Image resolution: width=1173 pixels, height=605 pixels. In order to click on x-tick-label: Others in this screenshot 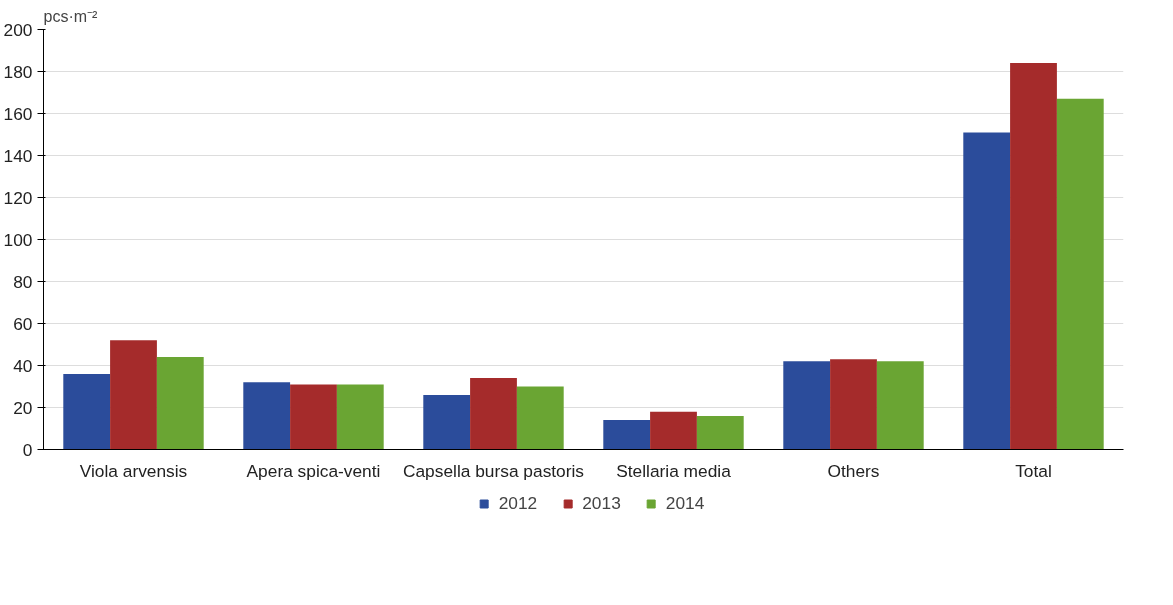, I will do `click(853, 470)`.